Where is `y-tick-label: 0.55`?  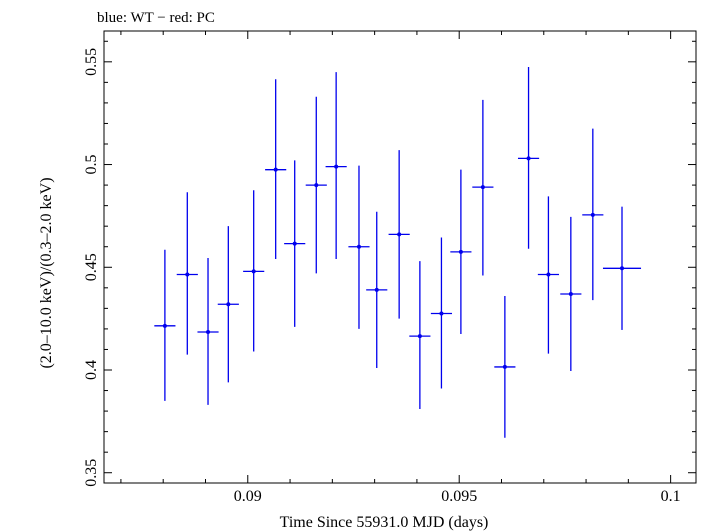 y-tick-label: 0.55 is located at coordinates (91, 62).